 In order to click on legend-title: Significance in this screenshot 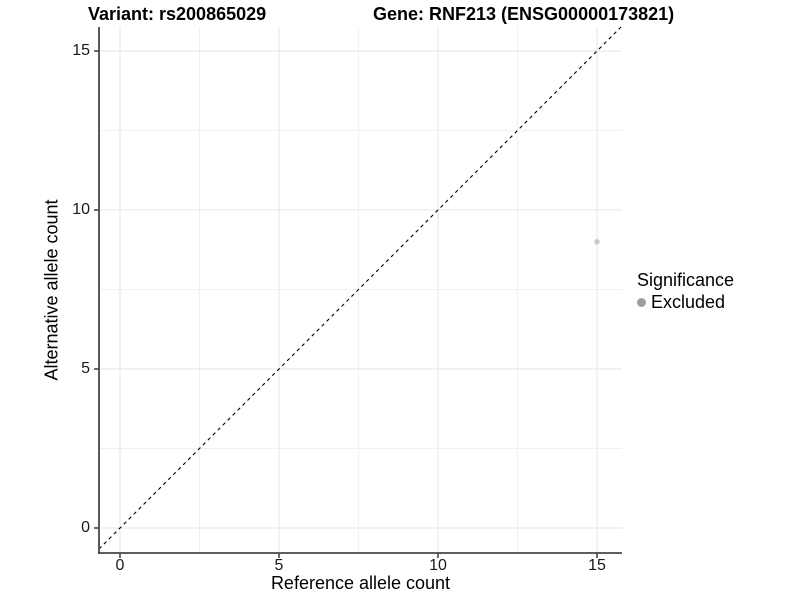, I will do `click(686, 280)`.